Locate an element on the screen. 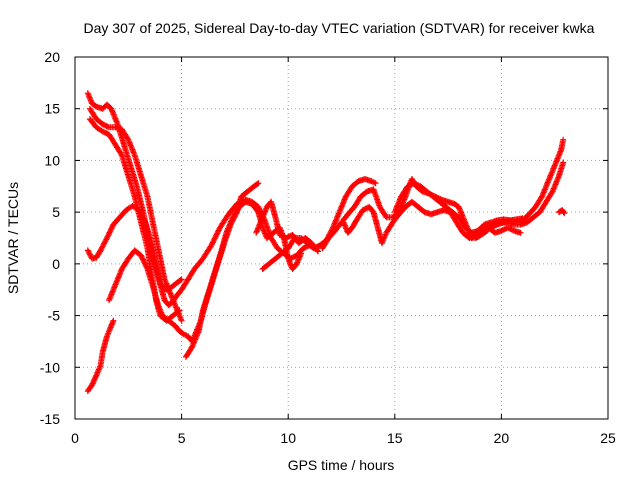  y-tick-label: 5 is located at coordinates (56, 212).